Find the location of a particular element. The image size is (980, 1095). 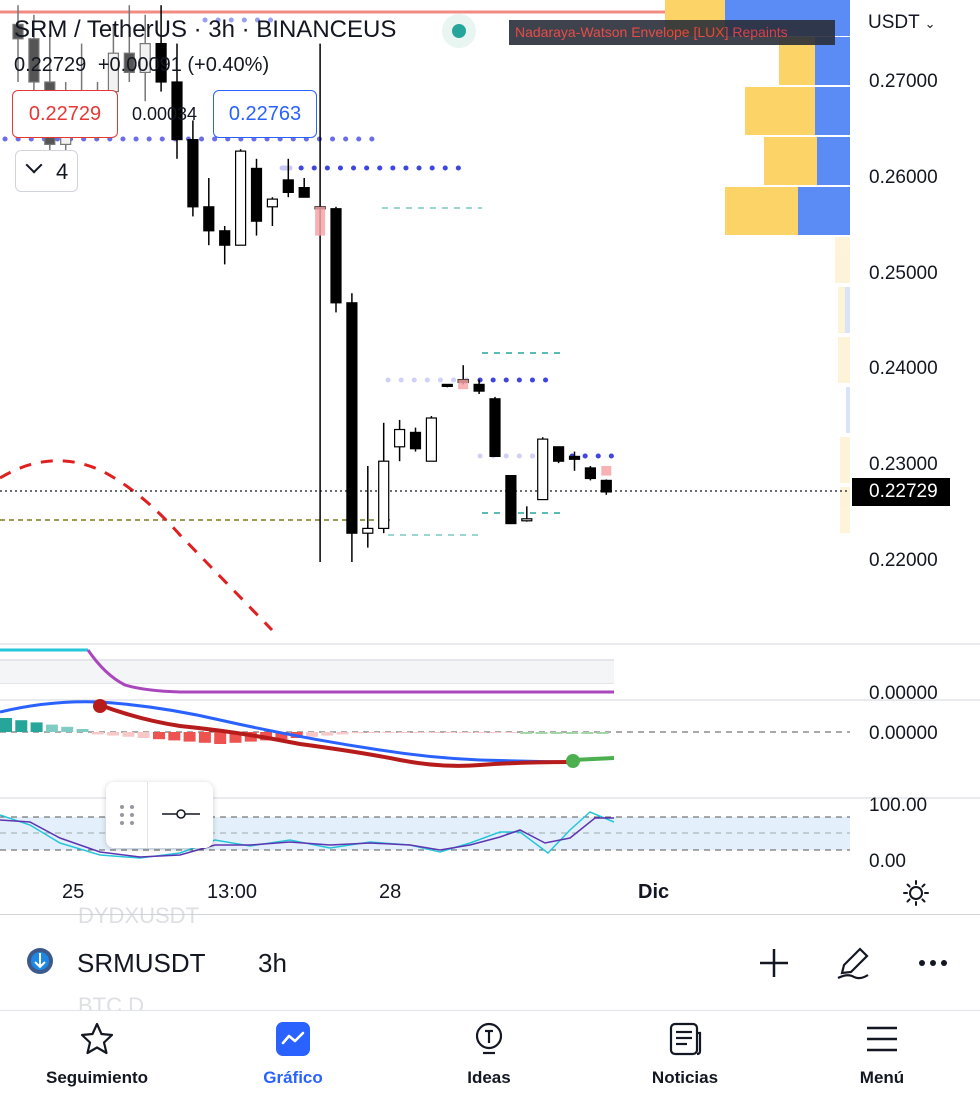

nav-label: Menú is located at coordinates (882, 1077).